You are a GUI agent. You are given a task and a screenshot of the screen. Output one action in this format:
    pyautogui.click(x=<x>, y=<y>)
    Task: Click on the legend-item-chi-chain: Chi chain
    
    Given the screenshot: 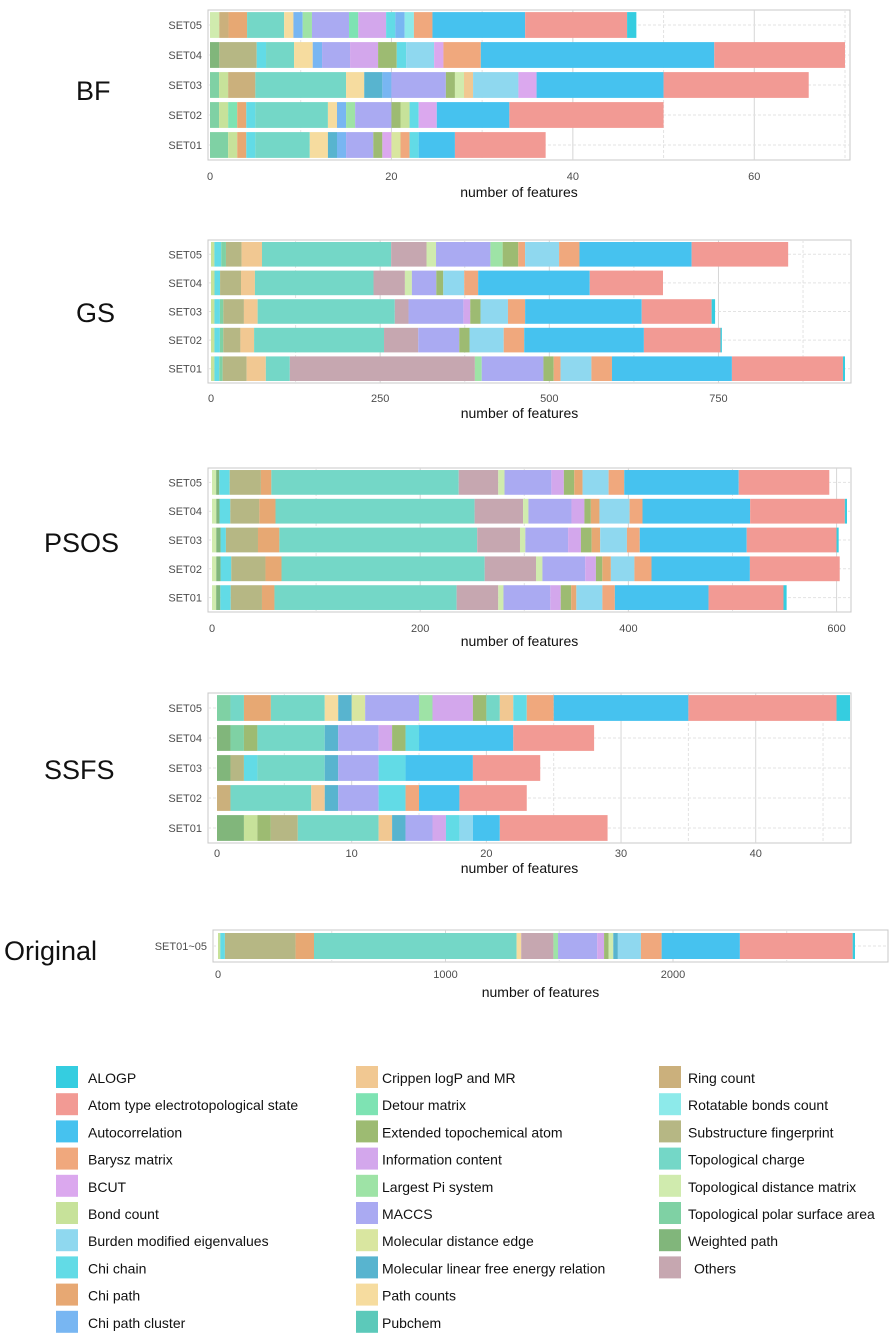 What is the action you would take?
    pyautogui.click(x=101, y=1267)
    